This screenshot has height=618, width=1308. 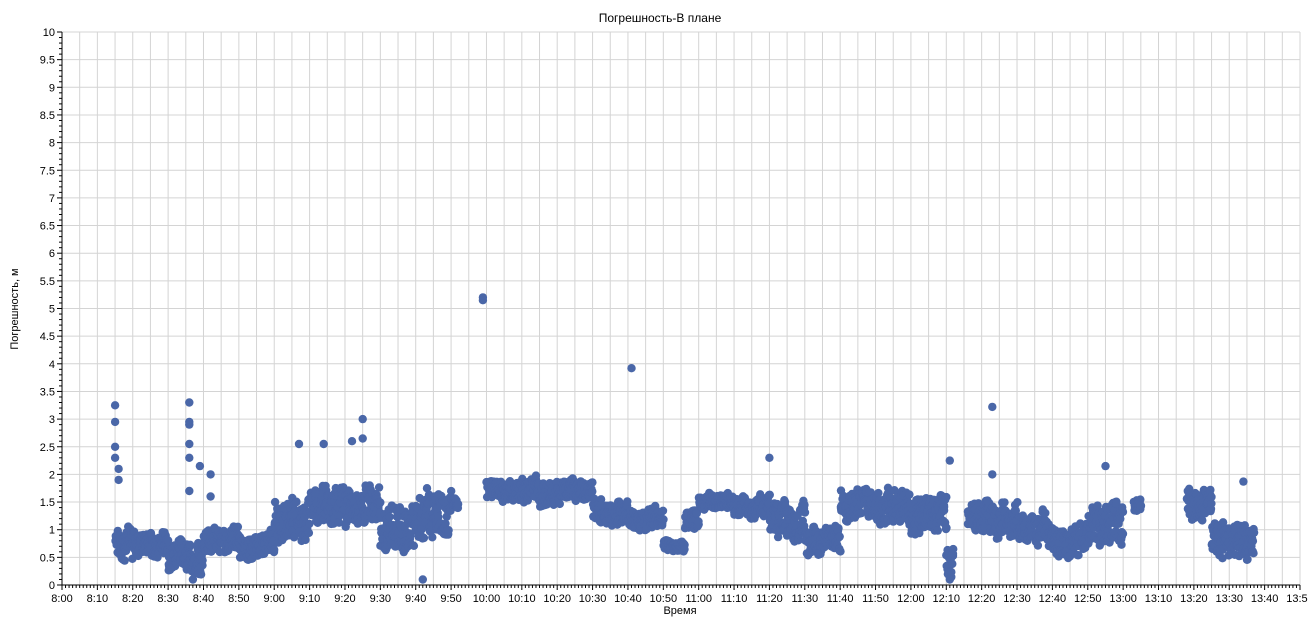 I want to click on y-tick-label: 0.5, so click(x=47, y=558).